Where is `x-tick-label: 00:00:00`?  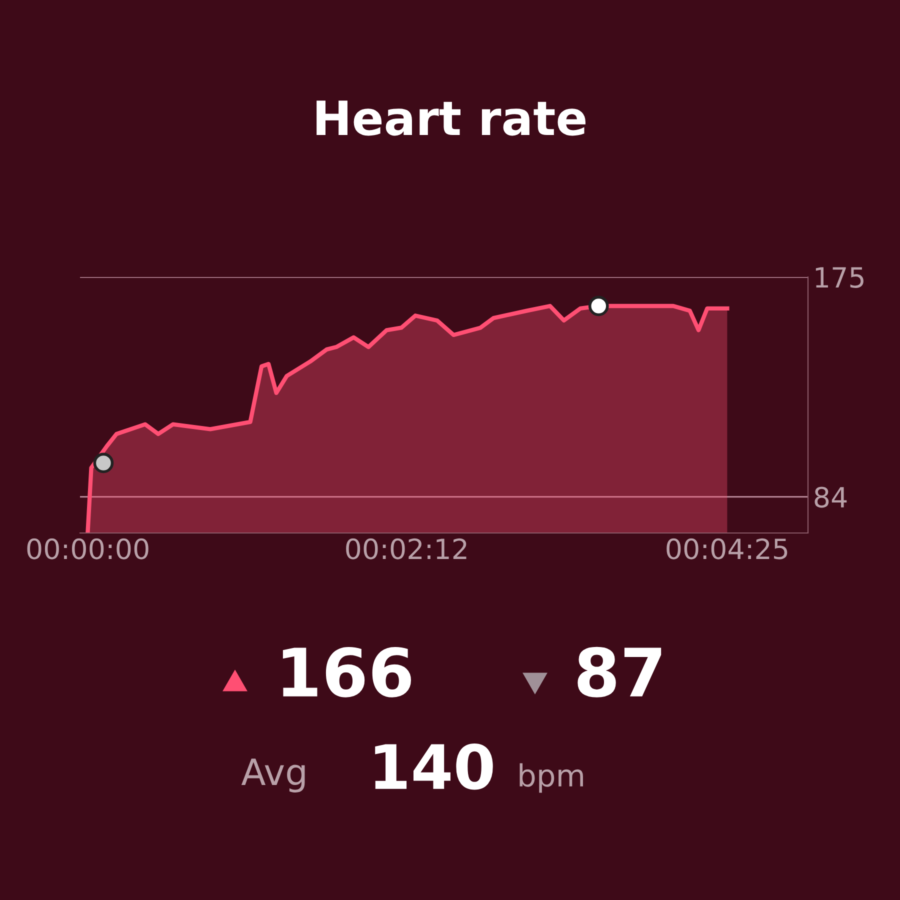
x-tick-label: 00:00:00 is located at coordinates (87, 549).